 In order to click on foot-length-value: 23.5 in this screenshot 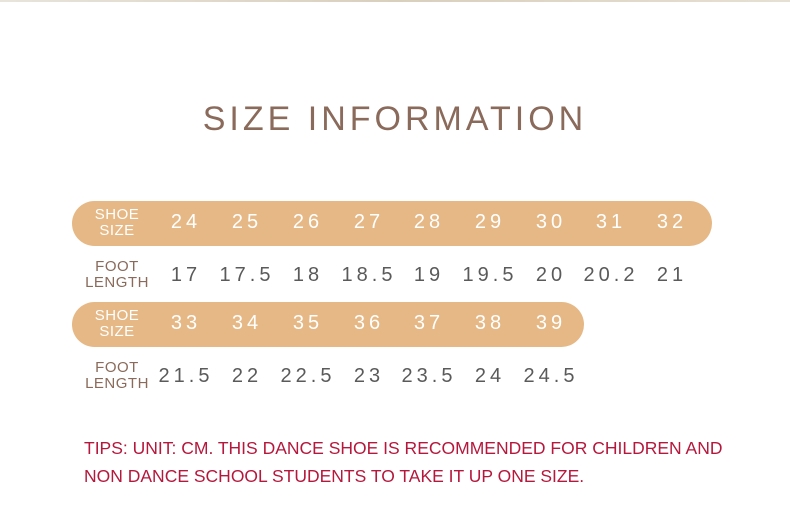, I will do `click(429, 376)`.